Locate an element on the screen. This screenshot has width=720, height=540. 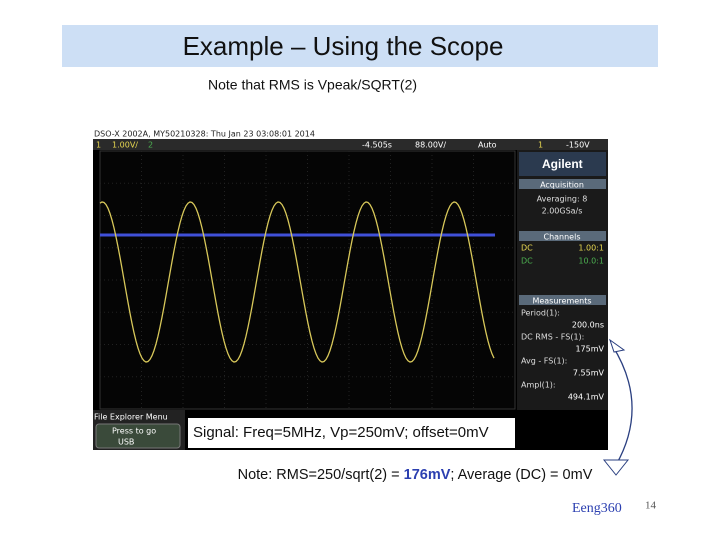
page-number: 14 is located at coordinates (651, 506).